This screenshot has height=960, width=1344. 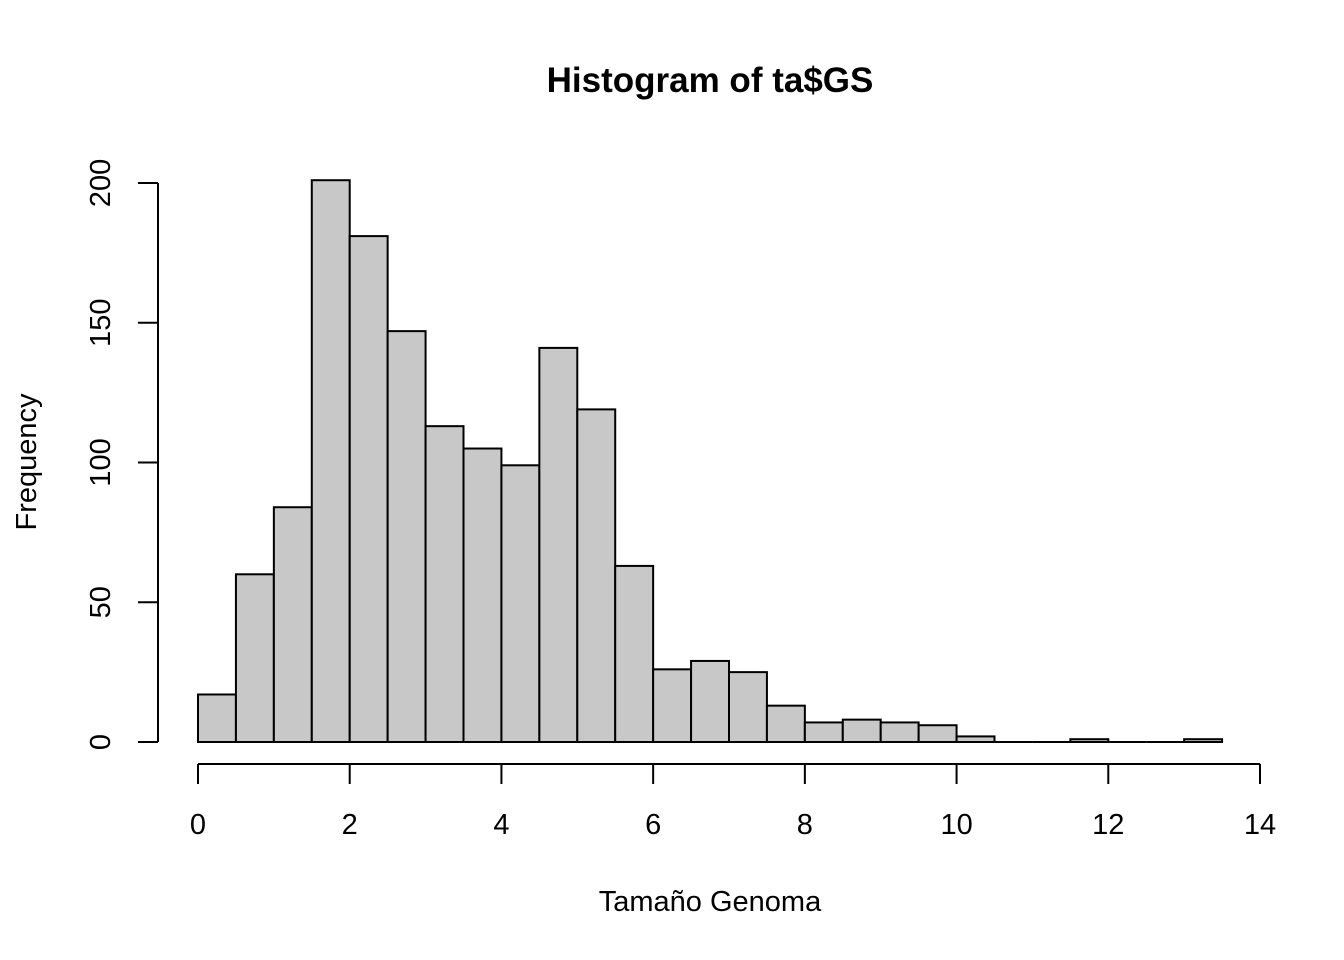 What do you see at coordinates (101, 742) in the screenshot?
I see `y-tick-label: 0` at bounding box center [101, 742].